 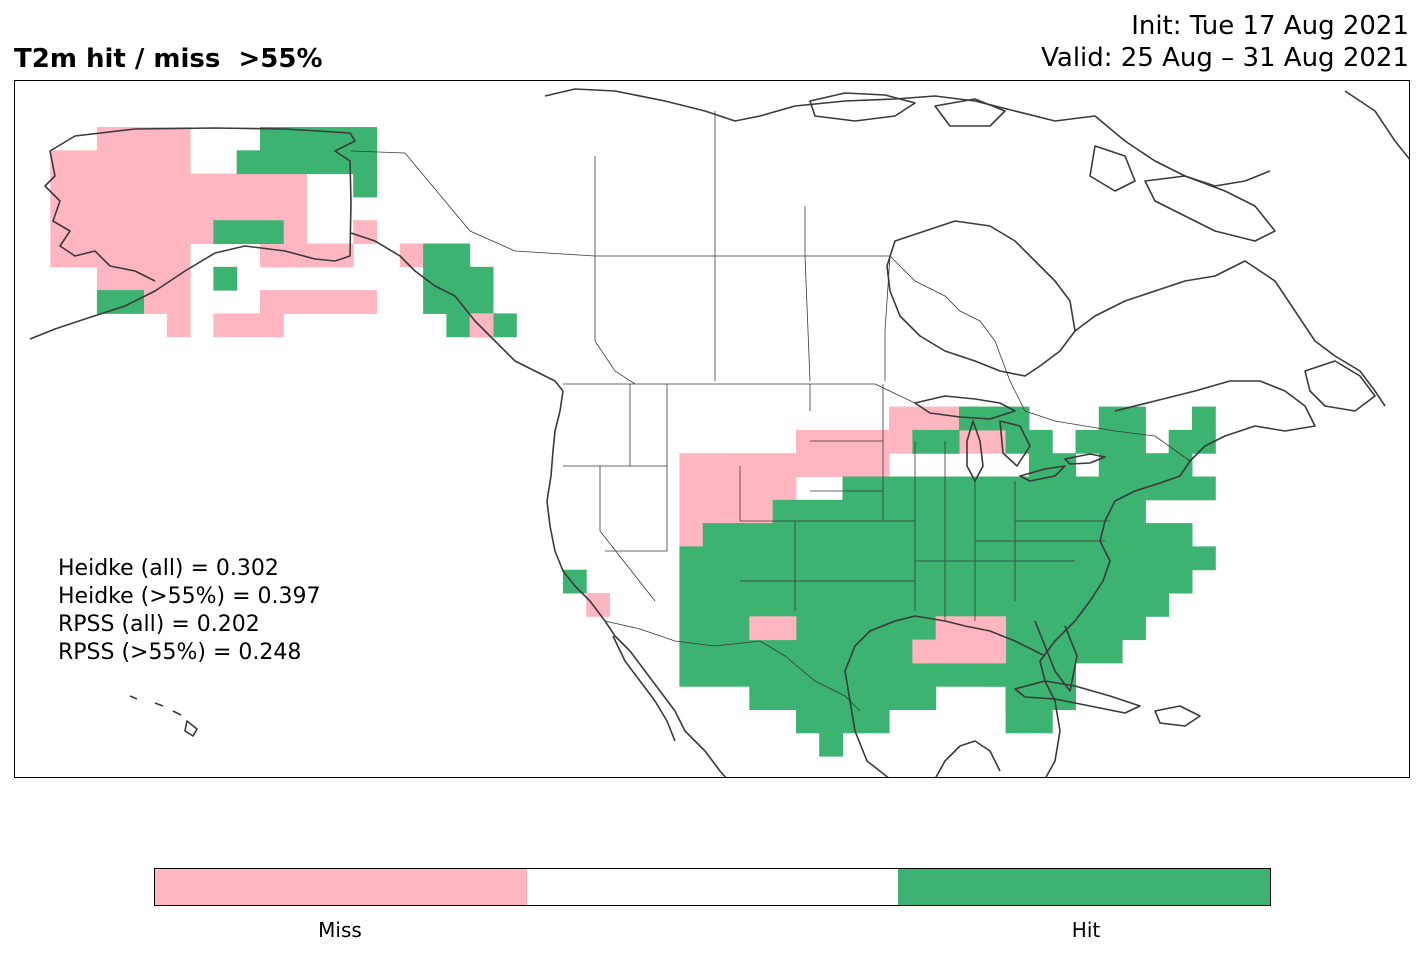 I want to click on yucatan, so click(x=968, y=758).